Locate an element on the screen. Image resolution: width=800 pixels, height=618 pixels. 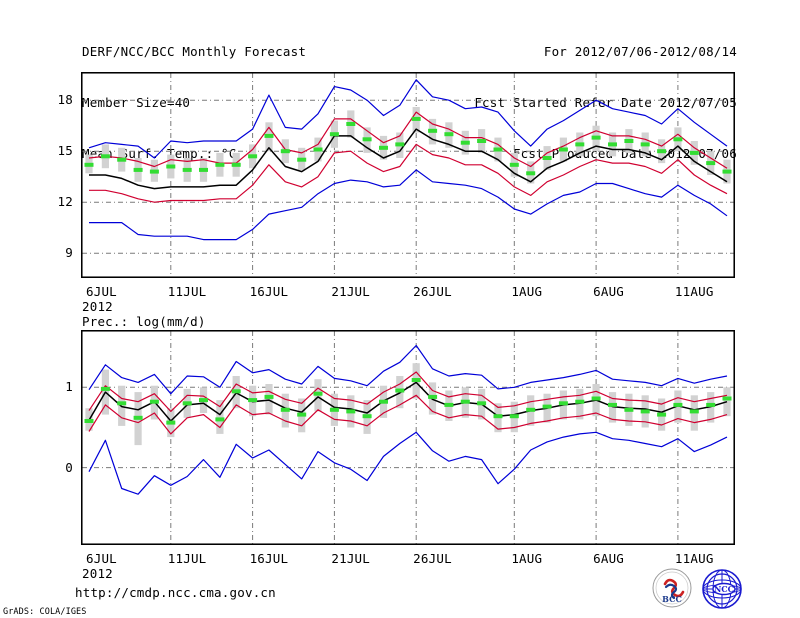
temperature-y-tick-18: 18 is located at coordinates (65, 100).